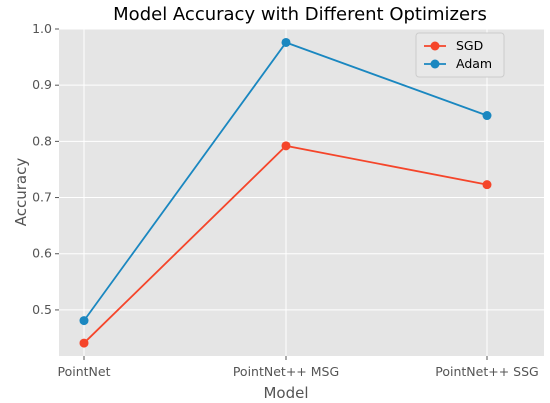 This screenshot has height=403, width=550. I want to click on y-tick-label: 0.9, so click(42, 84).